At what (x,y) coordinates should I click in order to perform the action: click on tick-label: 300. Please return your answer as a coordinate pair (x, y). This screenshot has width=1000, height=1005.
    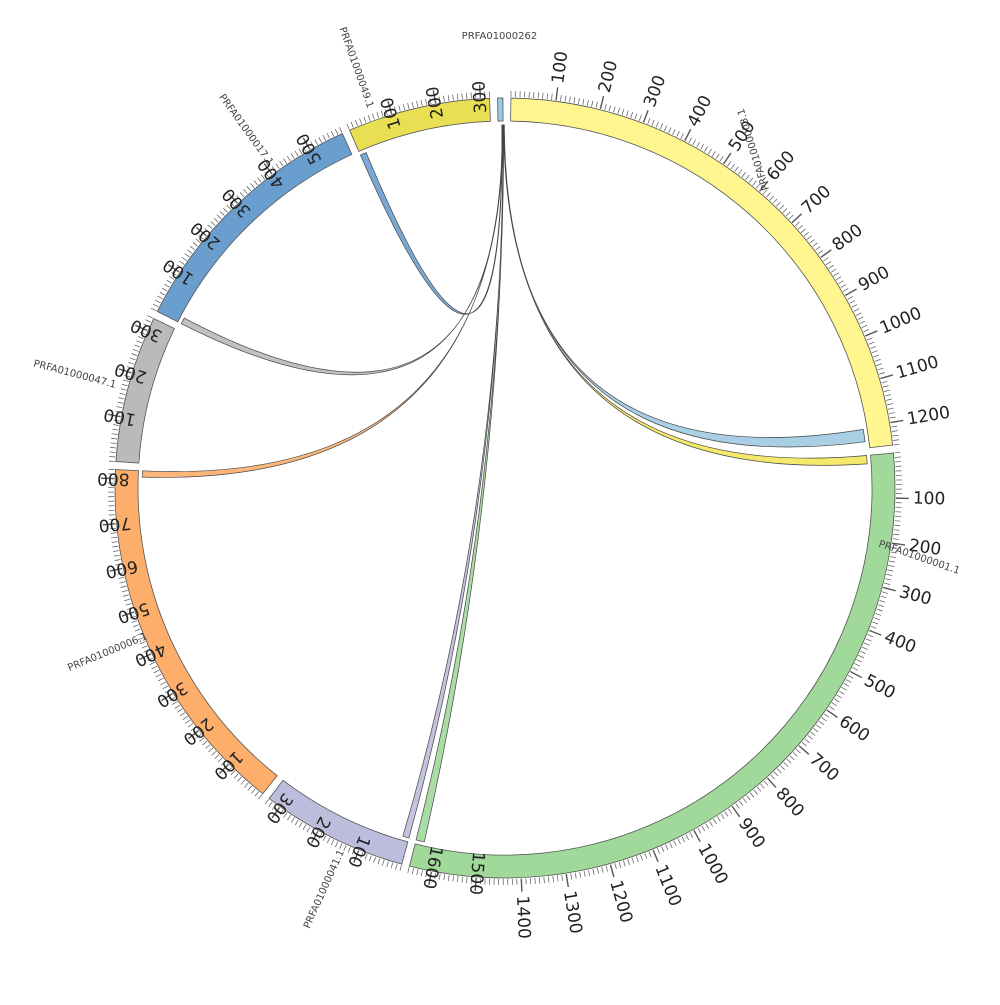
    Looking at the image, I should click on (147, 329).